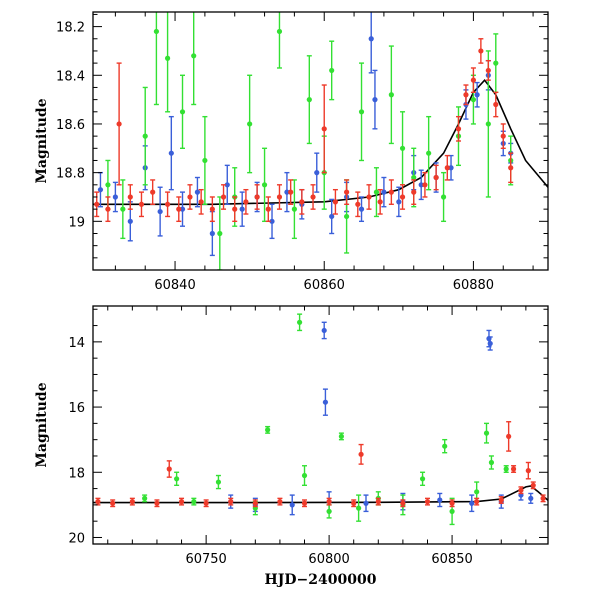  What do you see at coordinates (70, 76) in the screenshot?
I see `y-tick-label: 18.4` at bounding box center [70, 76].